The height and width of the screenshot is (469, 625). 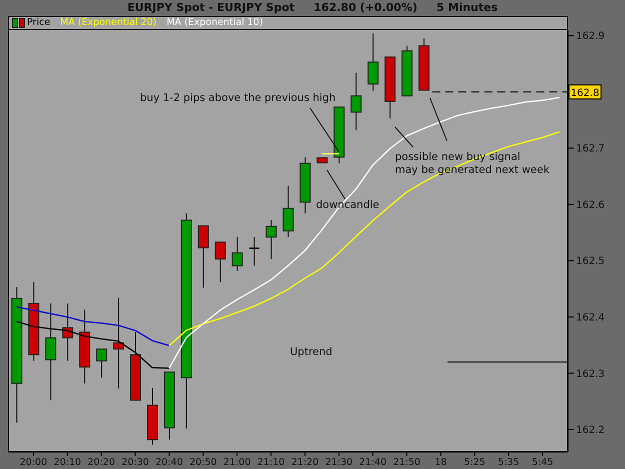 I want to click on y-tick-label: 162.9, so click(x=590, y=36).